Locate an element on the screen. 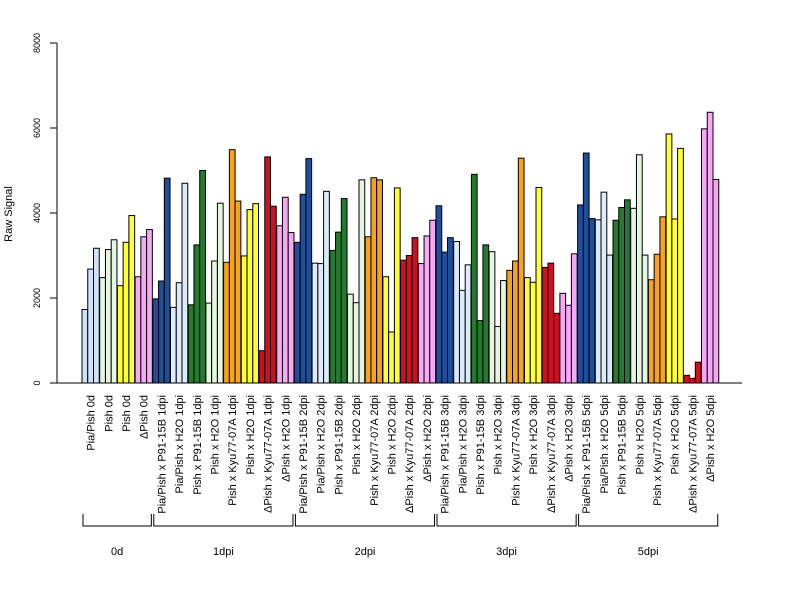  x-tick-label: Pia/Pish x H2O 3dpi is located at coordinates (463, 444).